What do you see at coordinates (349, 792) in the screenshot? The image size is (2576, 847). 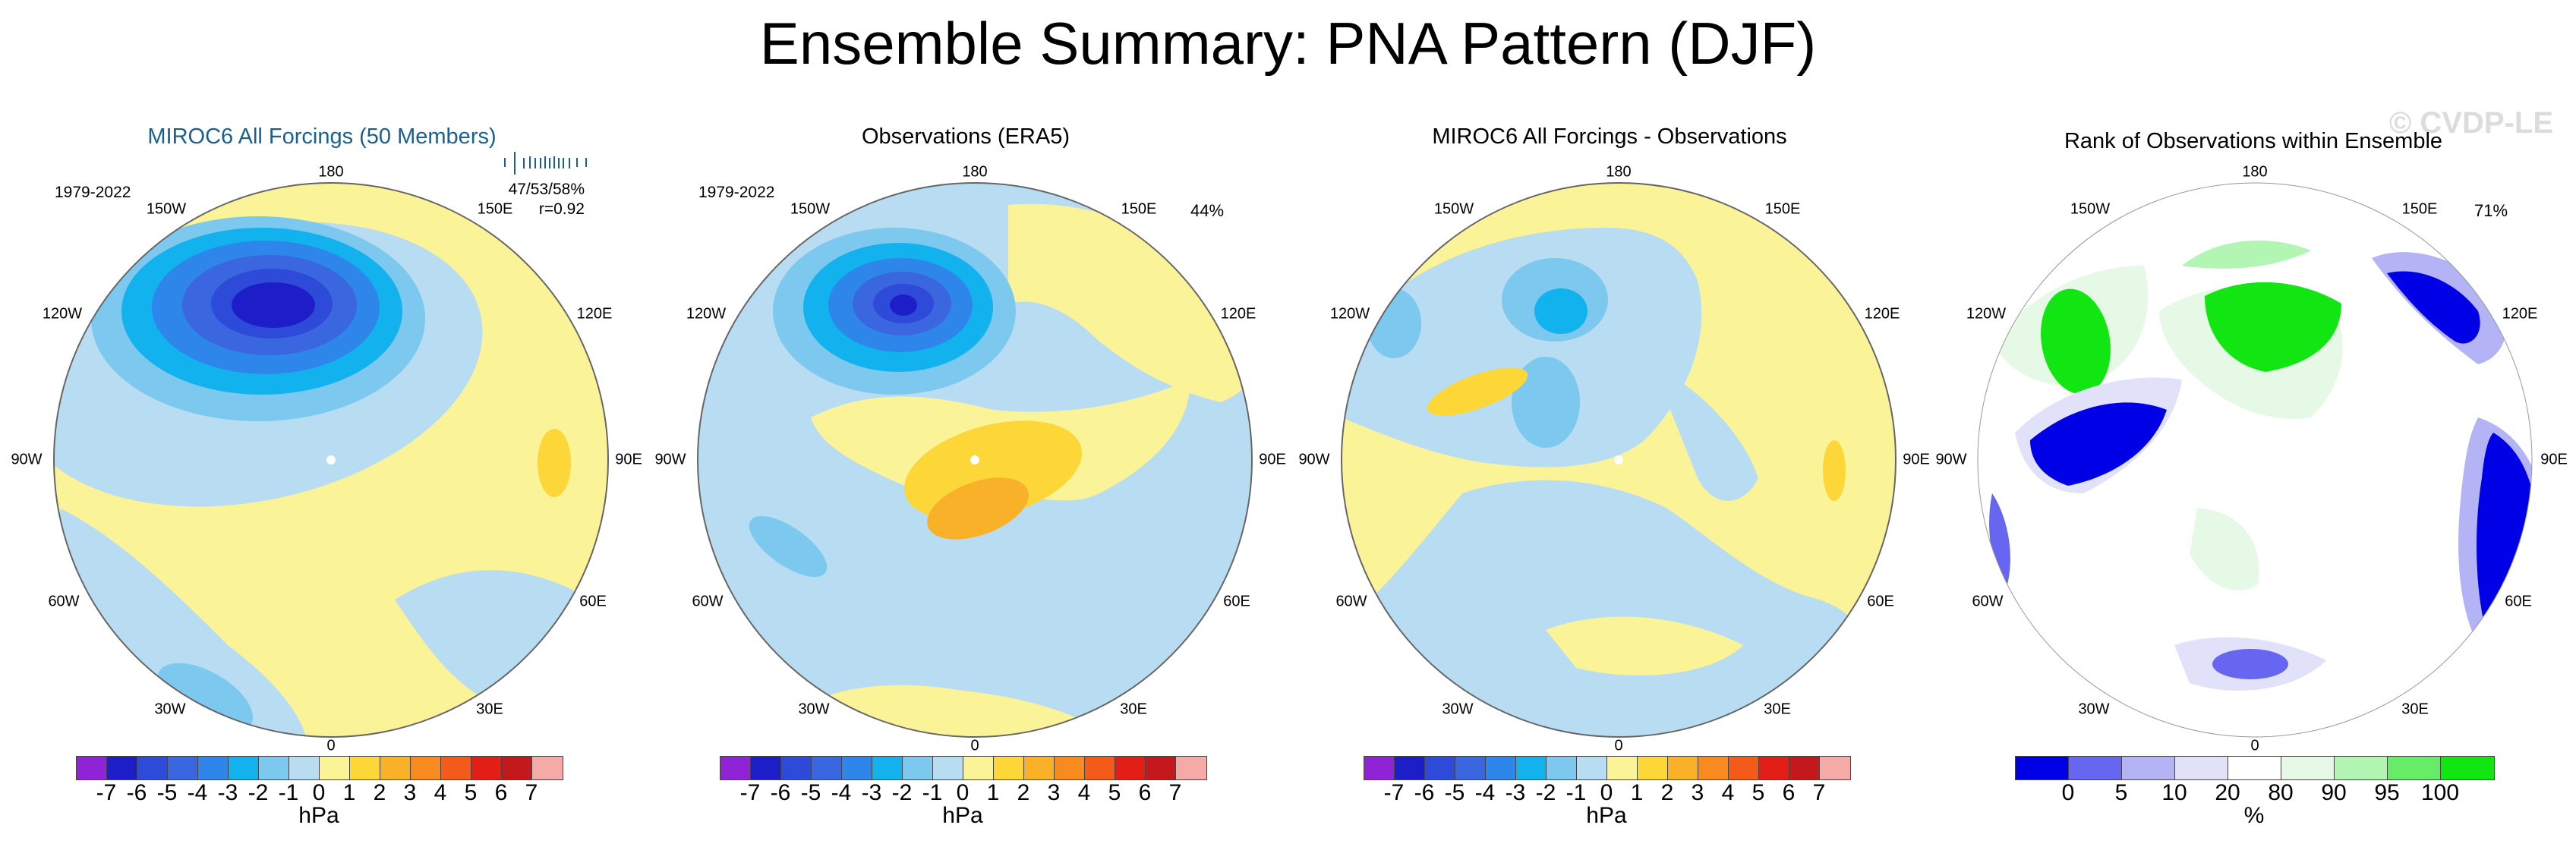 I see `colorbar-tick-label: 1` at bounding box center [349, 792].